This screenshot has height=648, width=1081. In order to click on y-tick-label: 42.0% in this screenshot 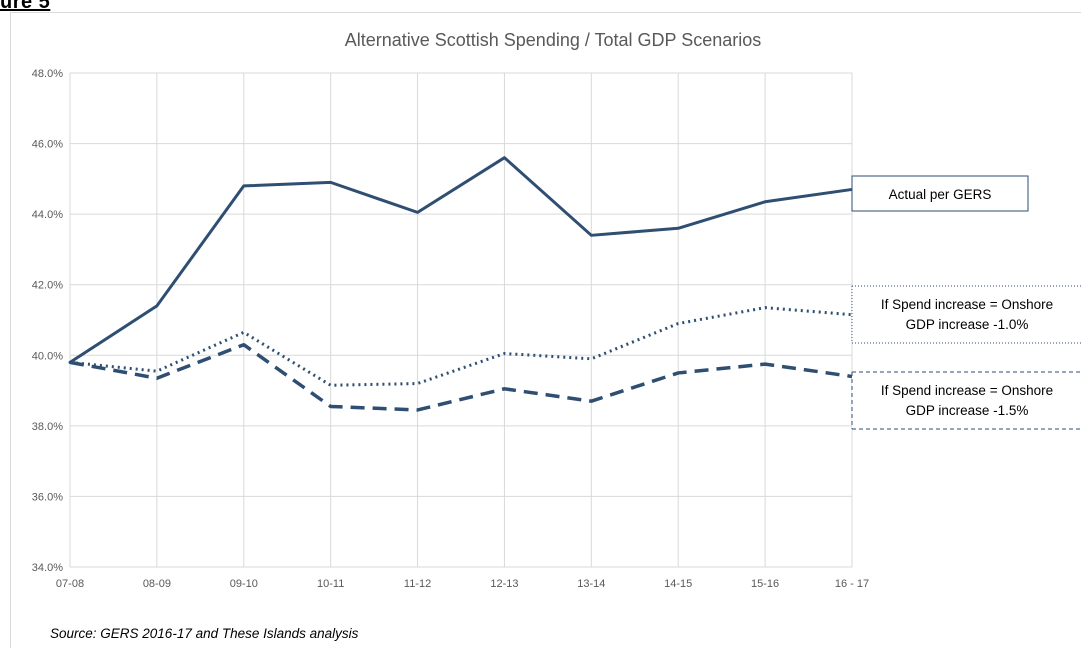, I will do `click(47, 286)`.